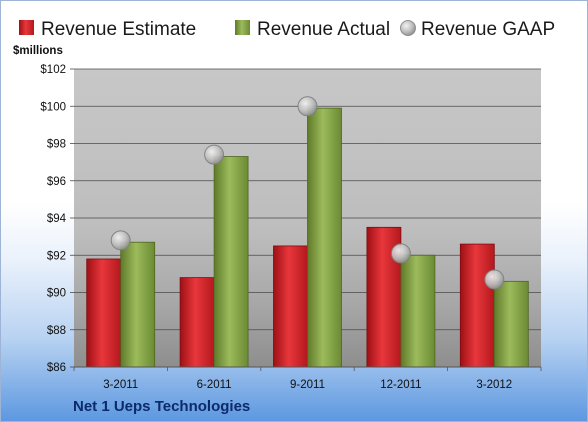  Describe the element at coordinates (38, 51) in the screenshot. I see `y-axis-unit-label: $millions` at that location.